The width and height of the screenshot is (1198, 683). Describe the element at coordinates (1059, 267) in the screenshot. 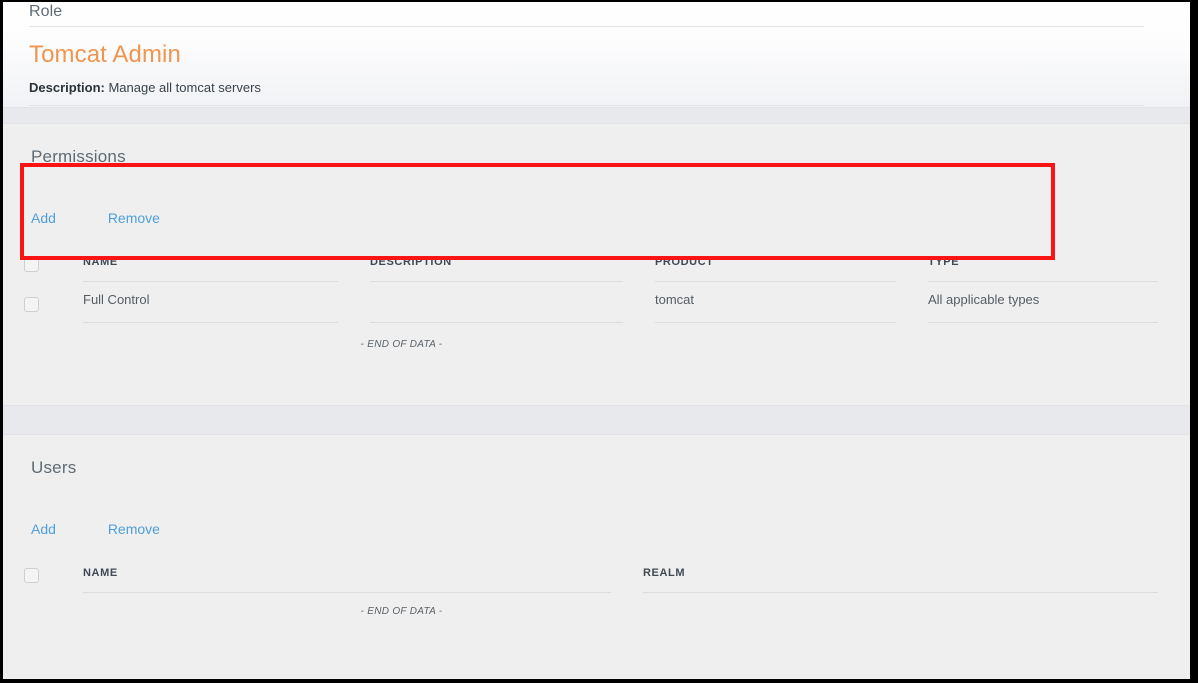

I see `permissions-col-type: TYPE` at that location.